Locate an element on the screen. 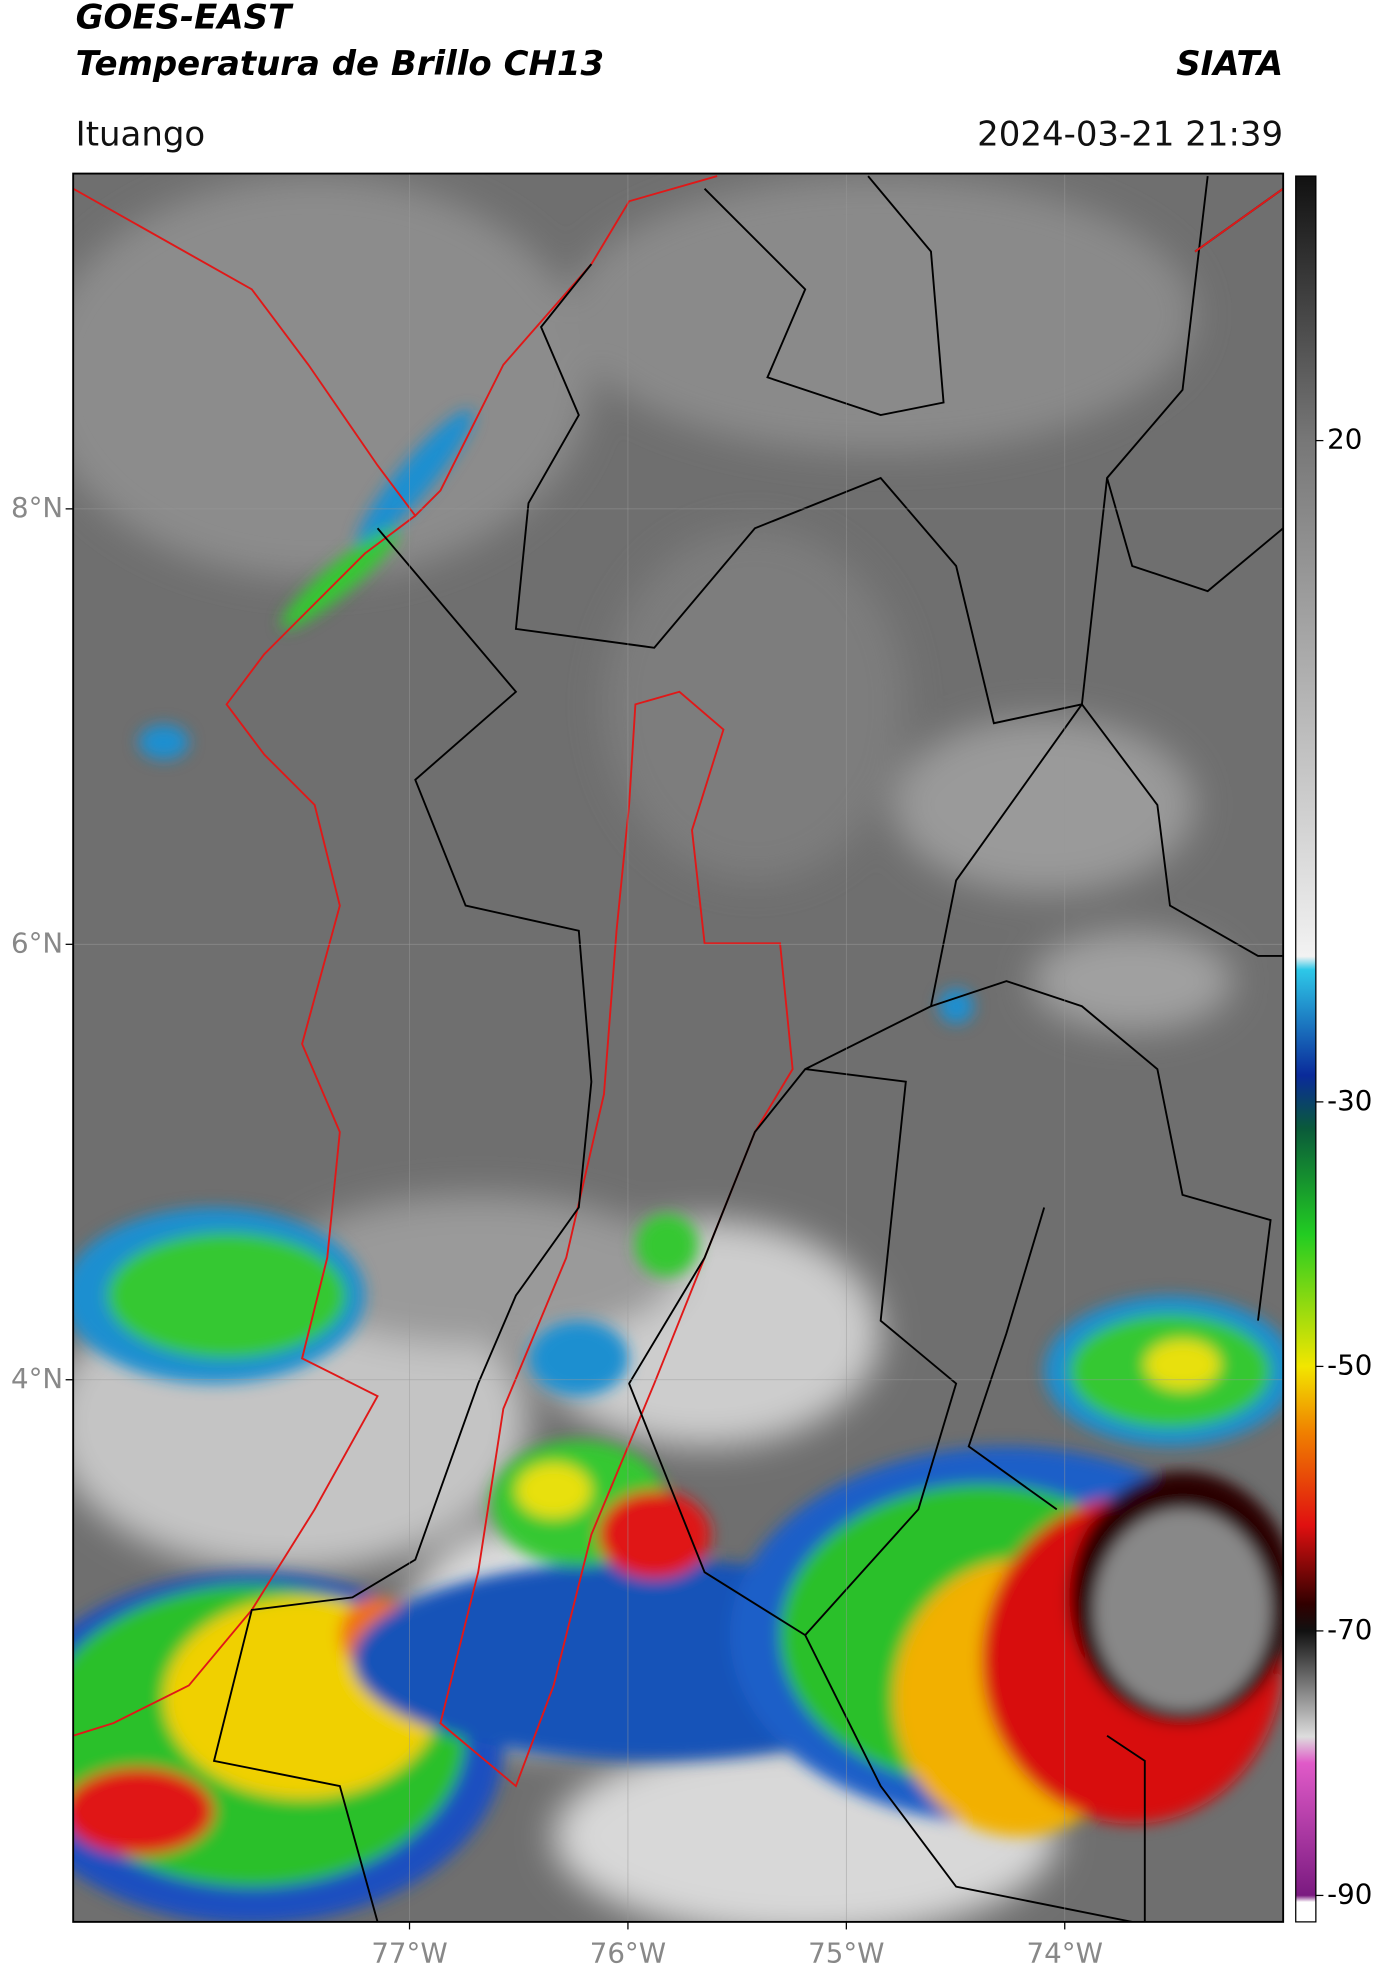 The height and width of the screenshot is (1981, 1384). lon-label: 76°W is located at coordinates (628, 1953).